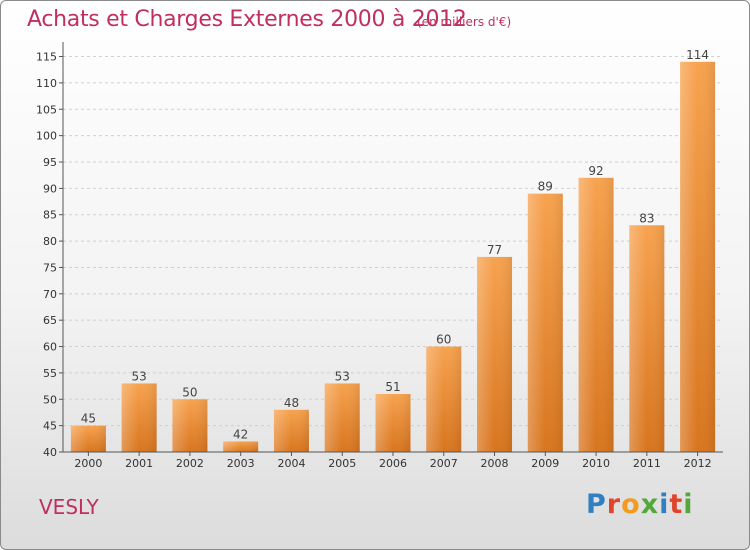  I want to click on bar-shine-2012, so click(698, 257).